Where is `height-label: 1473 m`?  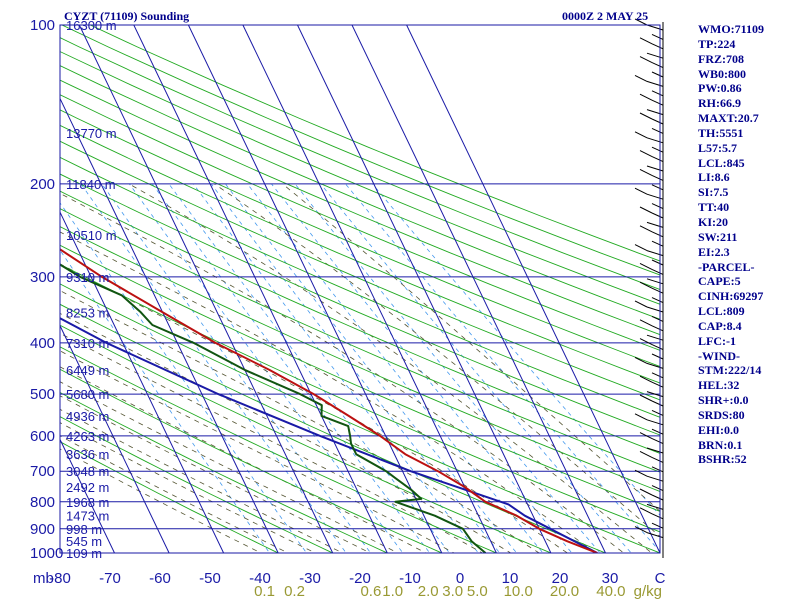 height-label: 1473 m is located at coordinates (87, 516).